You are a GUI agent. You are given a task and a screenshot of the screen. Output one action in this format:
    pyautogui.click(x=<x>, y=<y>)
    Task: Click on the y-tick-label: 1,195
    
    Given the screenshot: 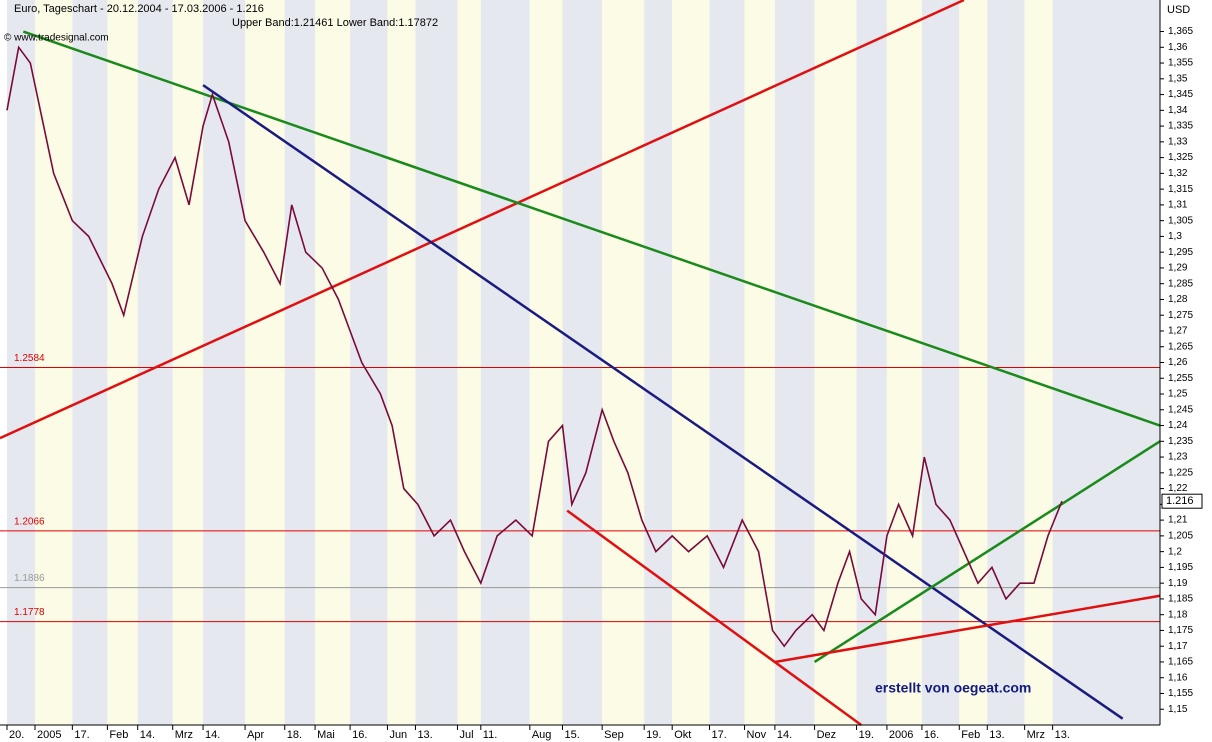 What is the action you would take?
    pyautogui.click(x=1180, y=567)
    